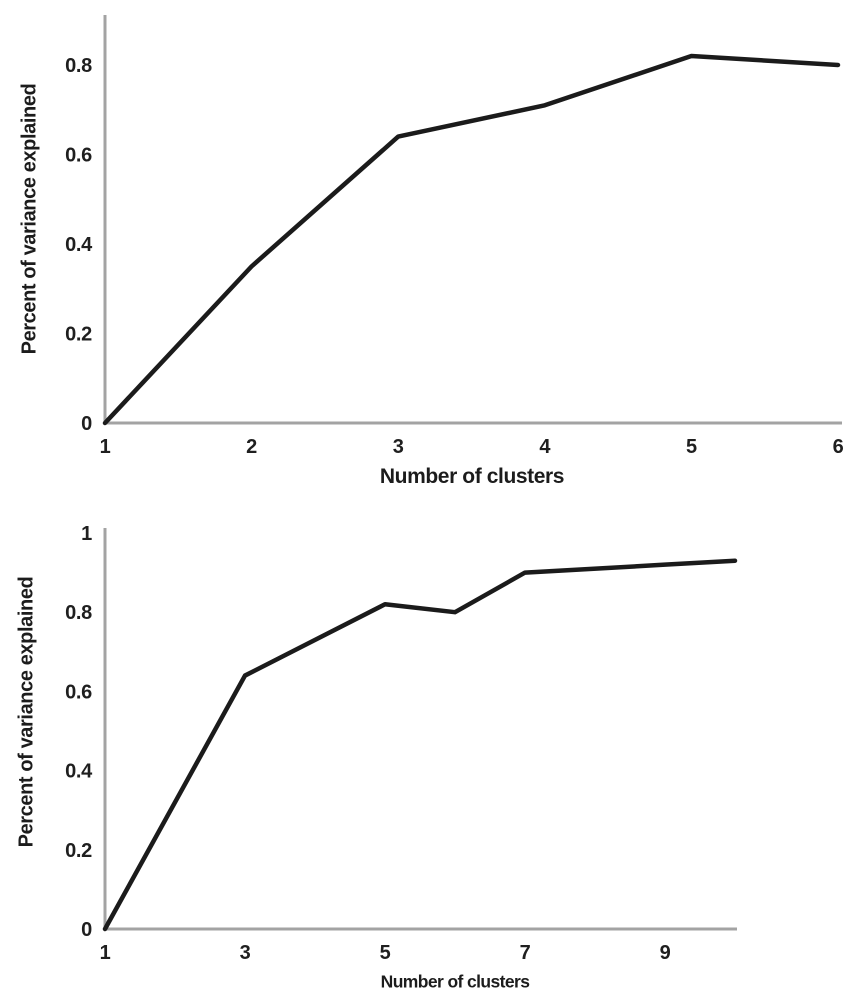 This screenshot has width=852, height=1003. Describe the element at coordinates (29, 219) in the screenshot. I see `top-chart-y-axis-title: Percent of variance explained` at that location.